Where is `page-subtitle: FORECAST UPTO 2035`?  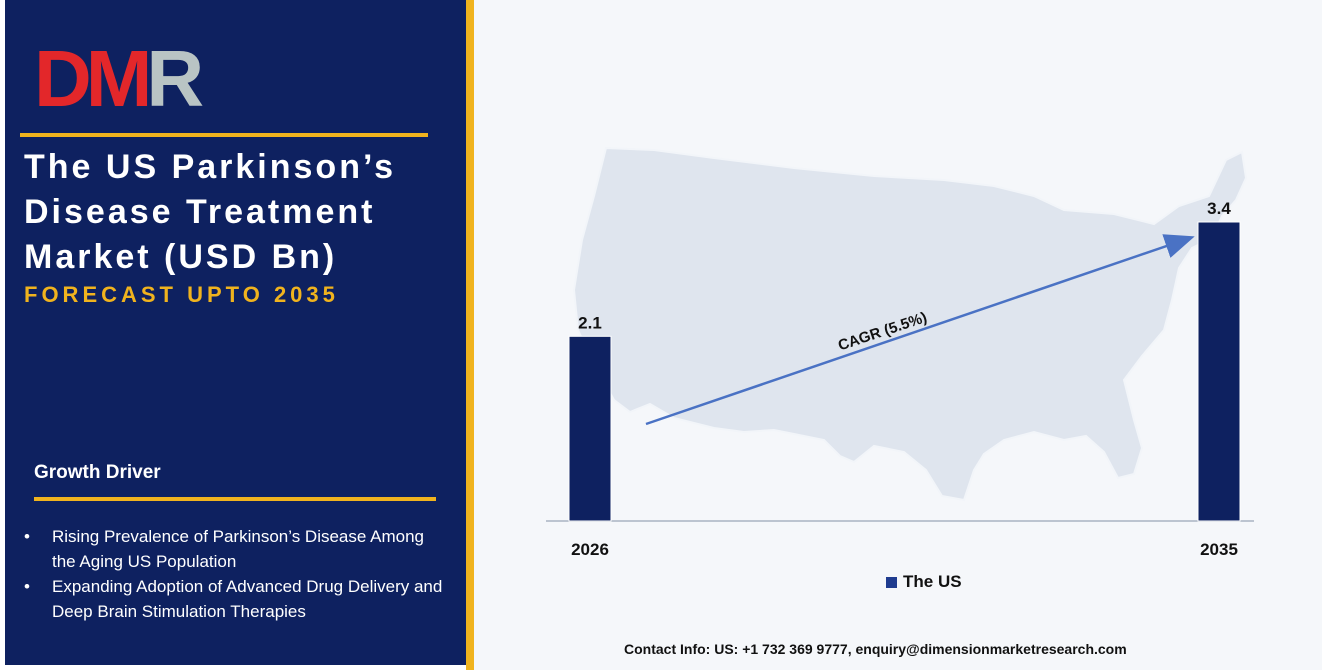
page-subtitle: FORECAST UPTO 2035 is located at coordinates (181, 294).